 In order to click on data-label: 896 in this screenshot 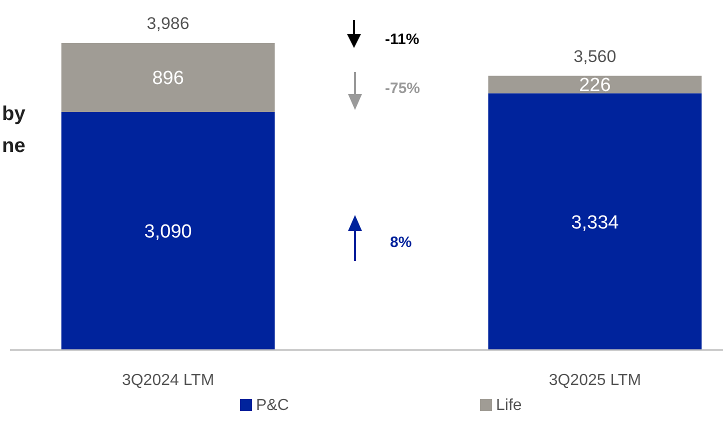, I will do `click(168, 79)`.